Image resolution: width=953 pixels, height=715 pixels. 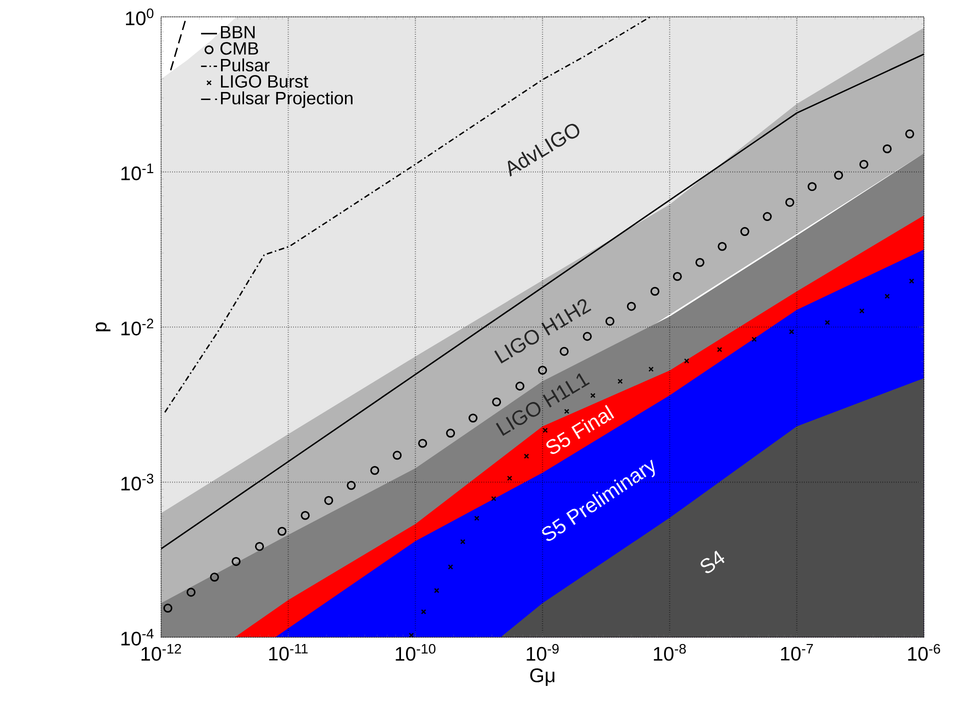 I want to click on legend-label: Pulsar Projection, so click(x=286, y=99).